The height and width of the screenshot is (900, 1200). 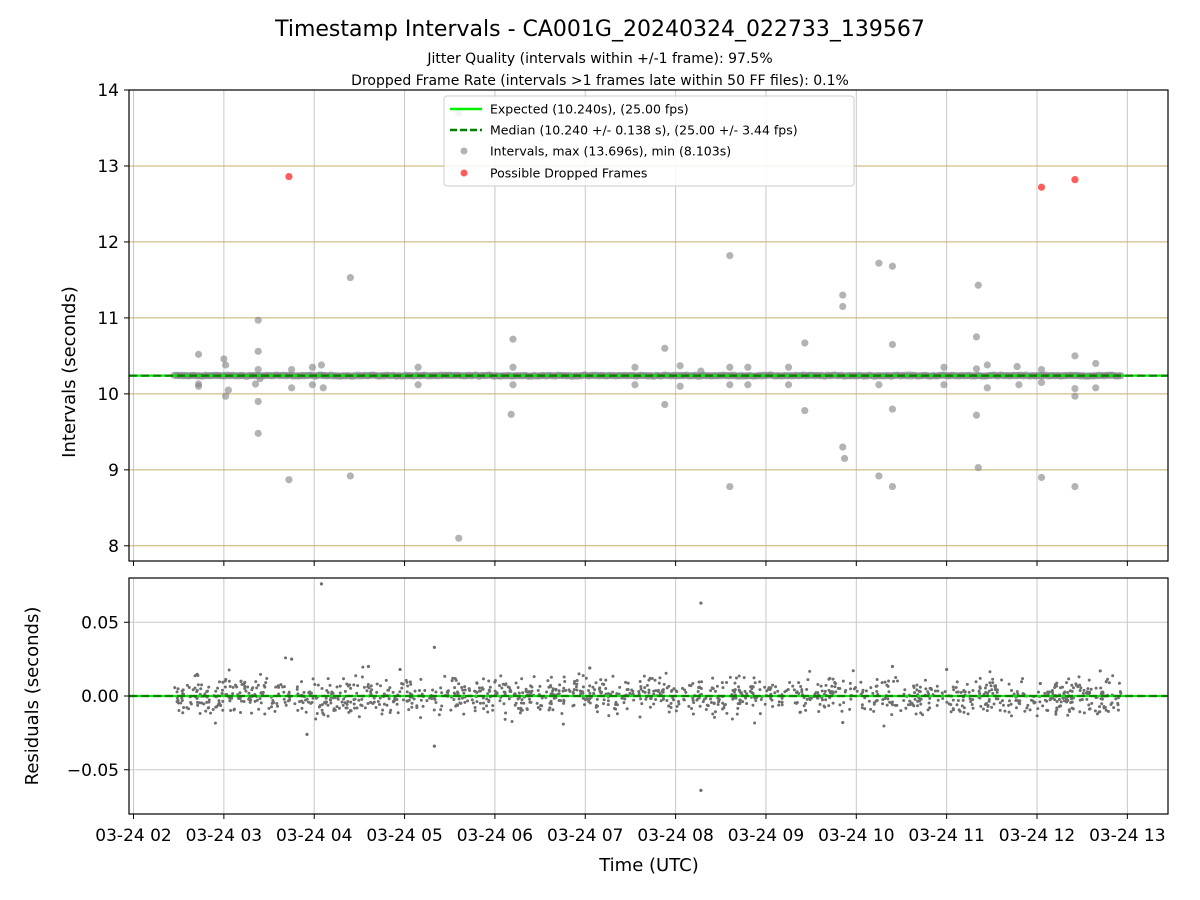 What do you see at coordinates (589, 109) in the screenshot?
I see `legend-expected-label: Expected (10.240s), (25.00 fps)` at bounding box center [589, 109].